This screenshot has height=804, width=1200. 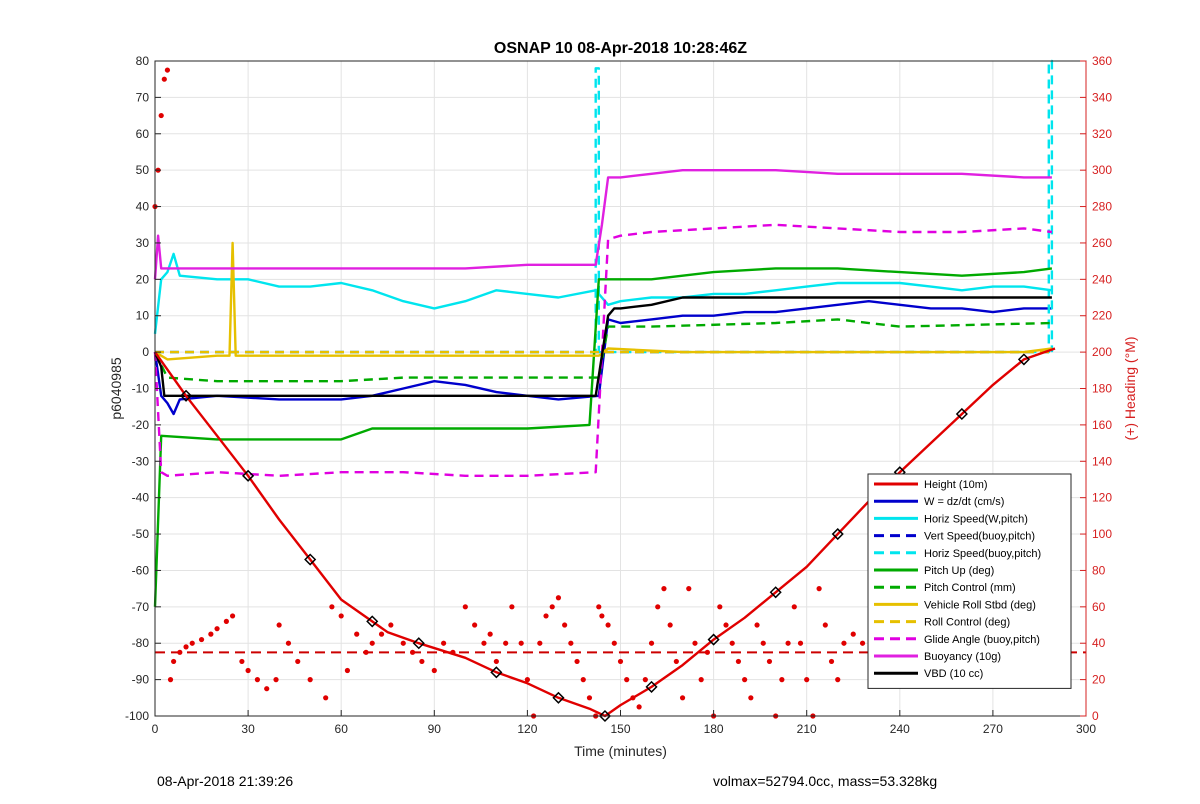 I want to click on y-tick-label: -20, so click(x=141, y=425).